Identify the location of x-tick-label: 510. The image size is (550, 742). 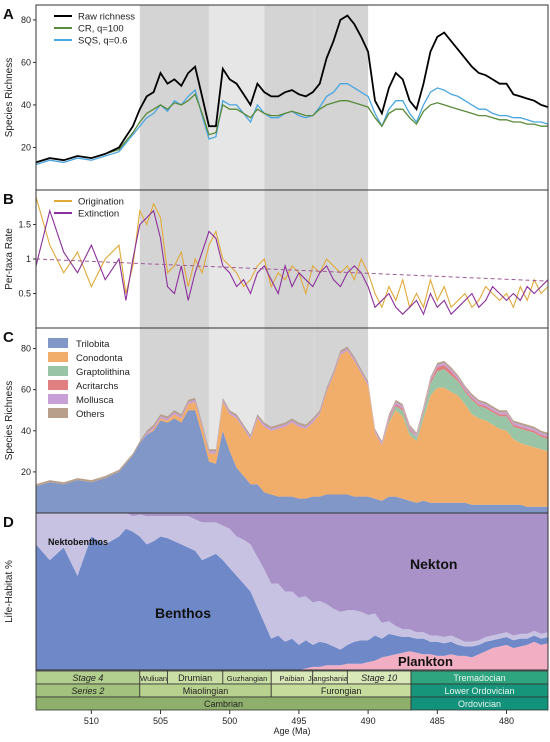
(91, 721).